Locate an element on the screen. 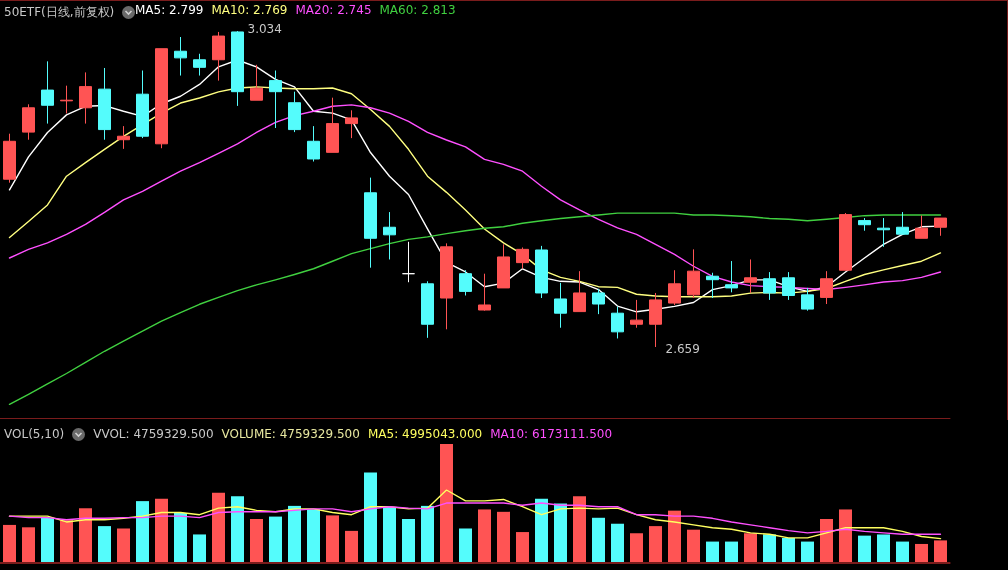 The height and width of the screenshot is (570, 1008). text: MA5: 4995043.000 is located at coordinates (425, 434).